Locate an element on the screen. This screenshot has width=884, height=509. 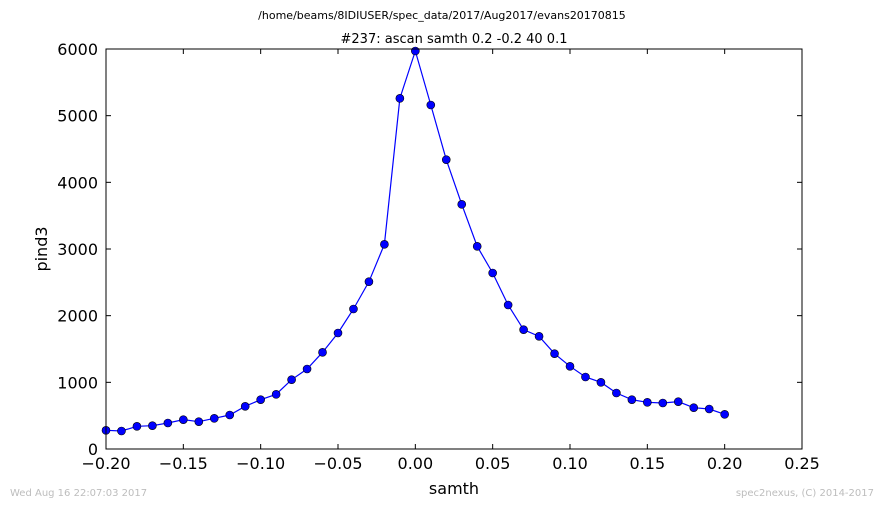
x-tick-label: 0.25 is located at coordinates (802, 463).